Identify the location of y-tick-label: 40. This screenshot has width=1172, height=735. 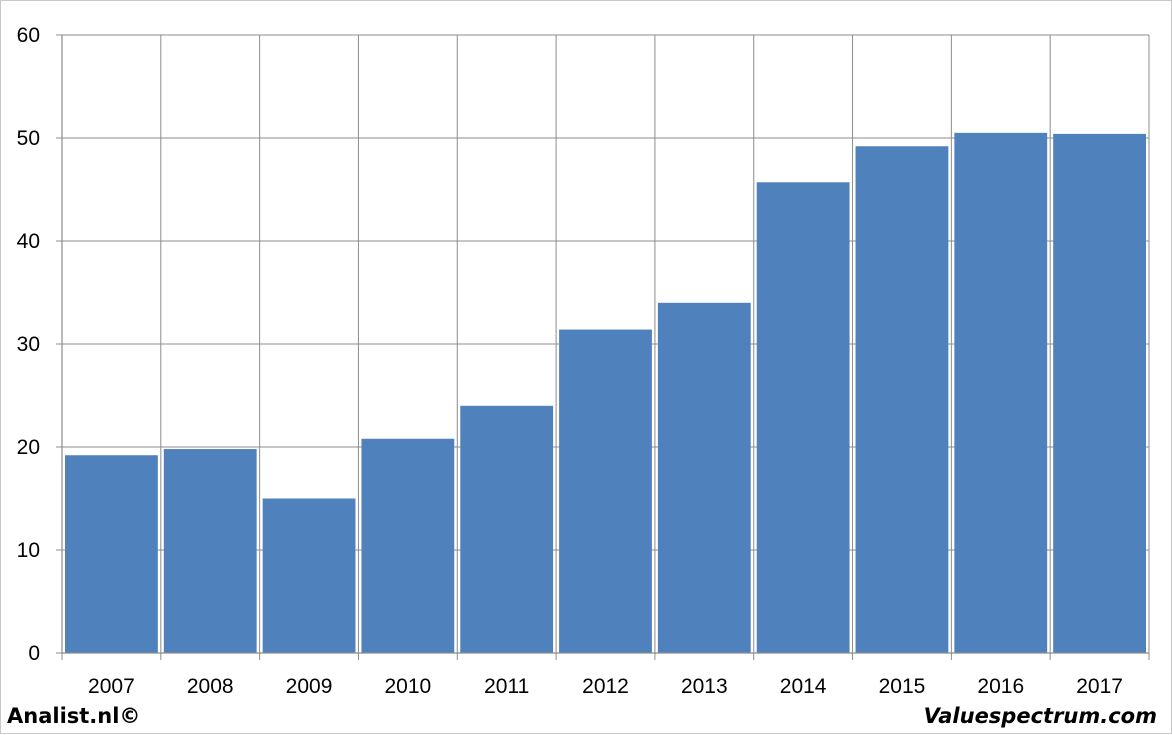
(28, 241).